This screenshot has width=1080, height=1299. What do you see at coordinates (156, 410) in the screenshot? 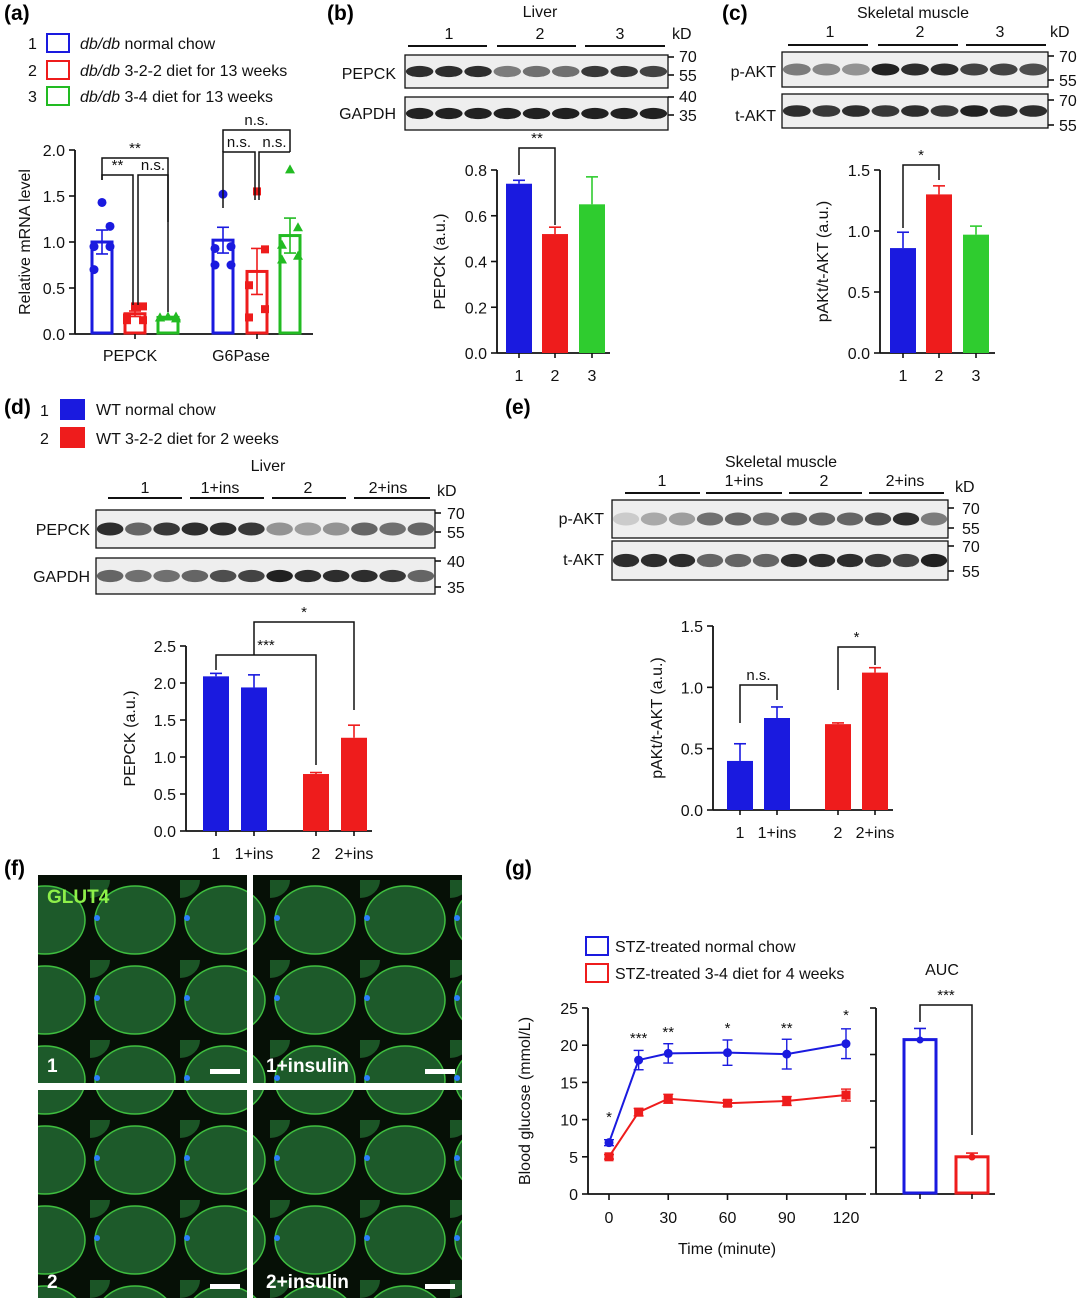
I see `legend-label: WT normal chow` at bounding box center [156, 410].